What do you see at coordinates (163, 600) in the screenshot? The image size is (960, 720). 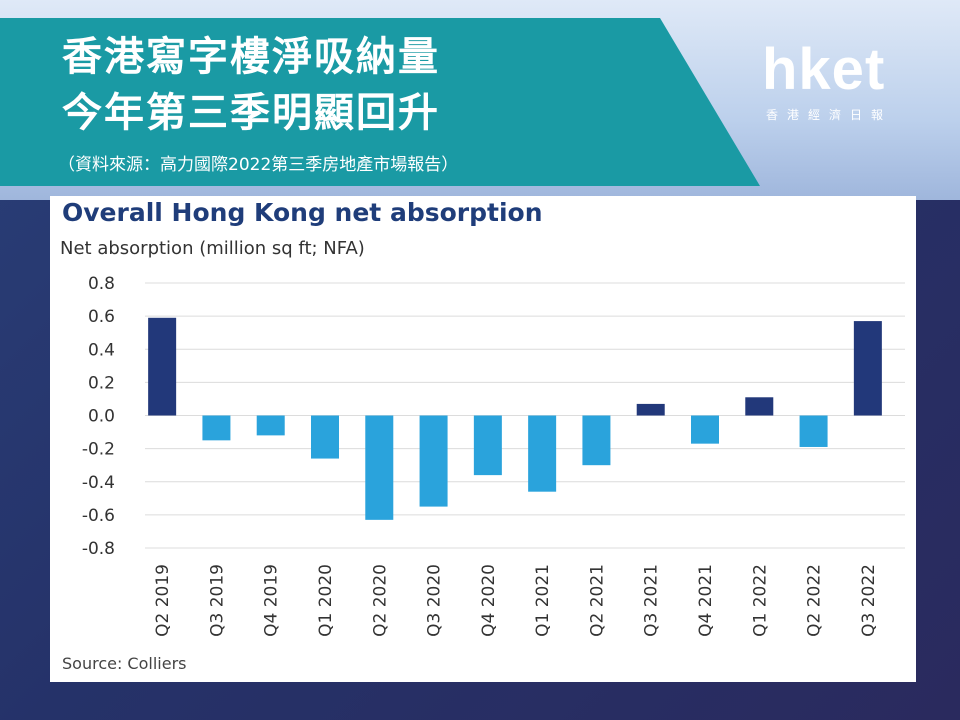 I see `x-tick-label: Q2 2019` at bounding box center [163, 600].